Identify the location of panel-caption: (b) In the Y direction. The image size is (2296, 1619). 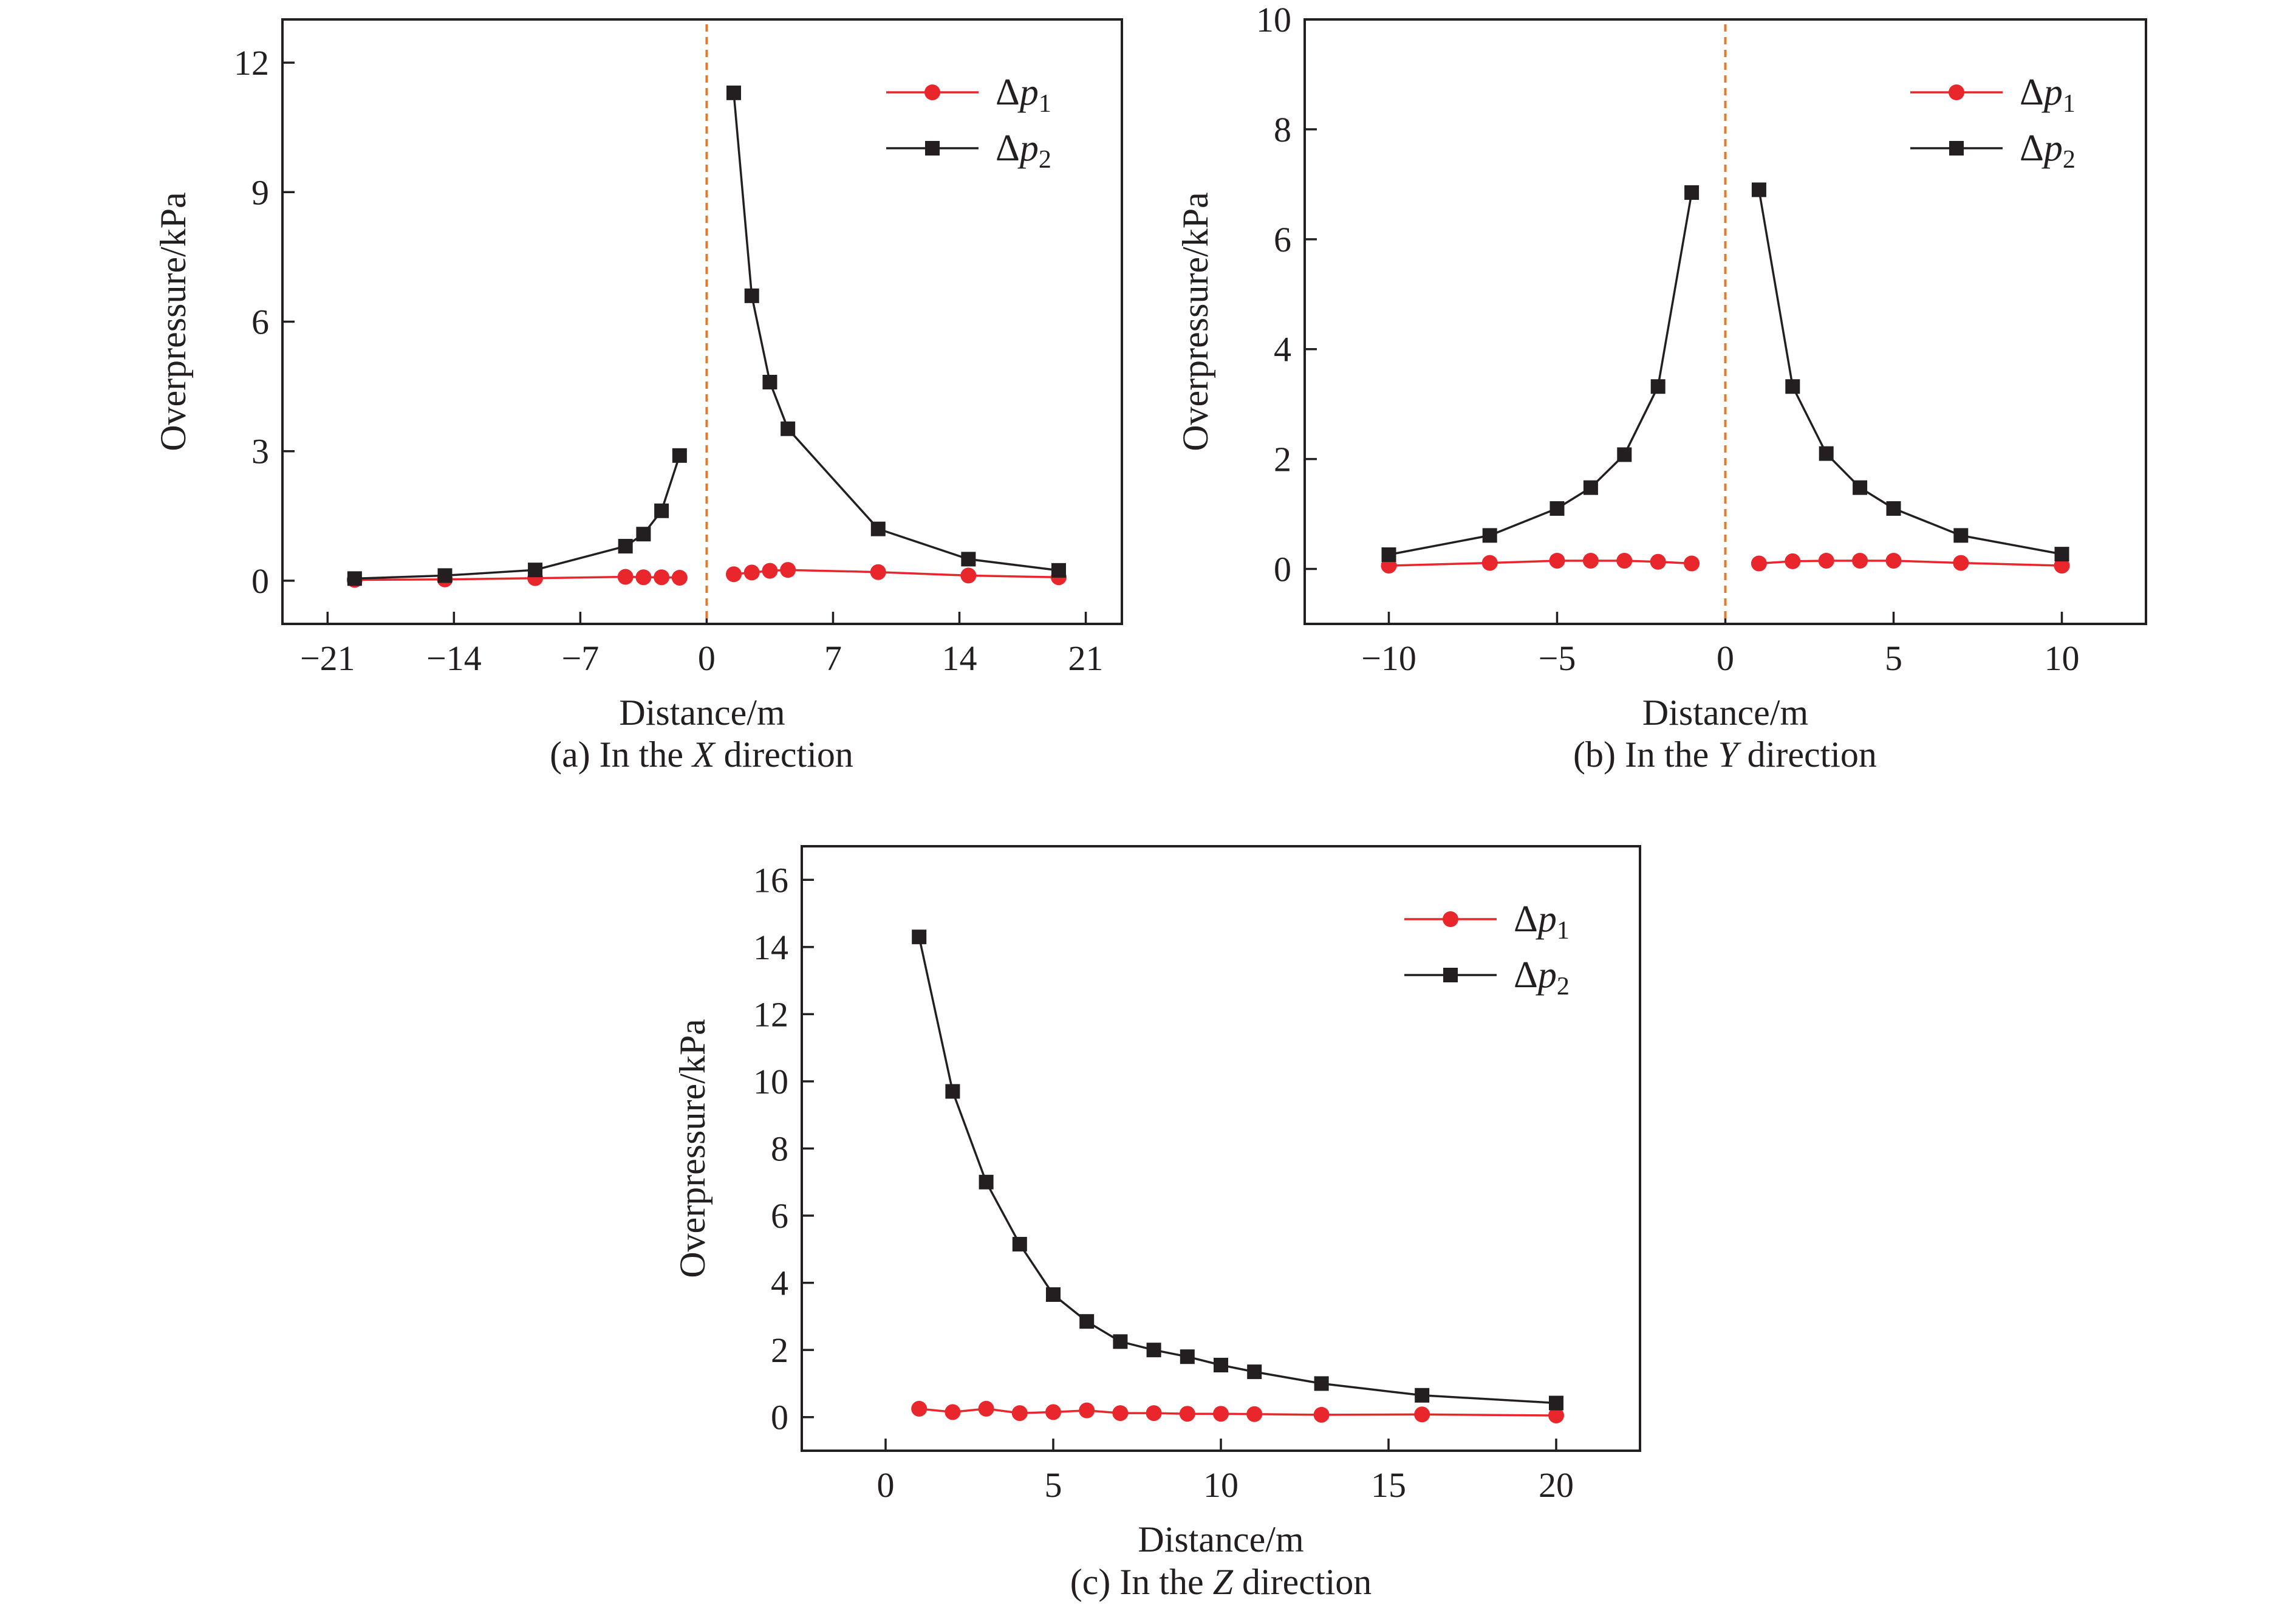
(1725, 754).